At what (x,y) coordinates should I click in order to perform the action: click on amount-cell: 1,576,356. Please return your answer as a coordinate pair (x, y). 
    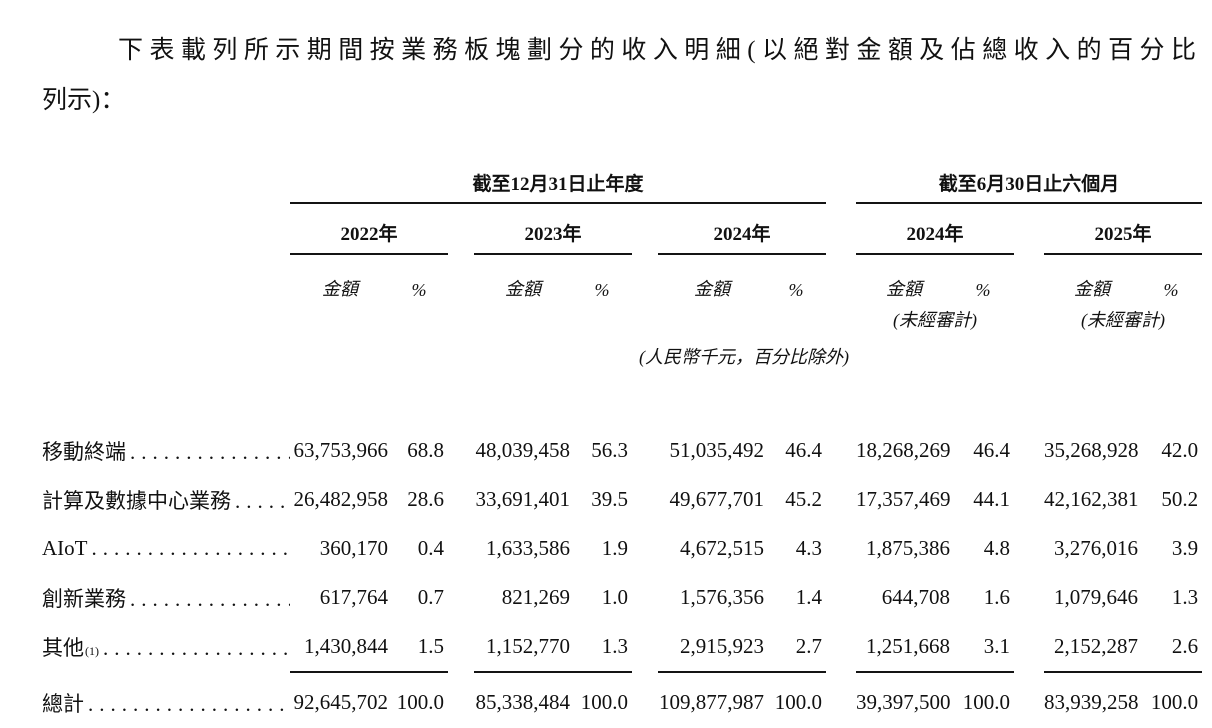
    Looking at the image, I should click on (722, 597).